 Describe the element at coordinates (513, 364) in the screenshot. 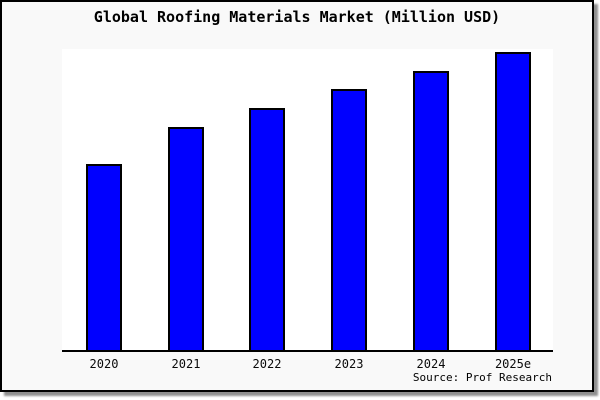

I see `x-tick-label-2025e: 2025e` at that location.